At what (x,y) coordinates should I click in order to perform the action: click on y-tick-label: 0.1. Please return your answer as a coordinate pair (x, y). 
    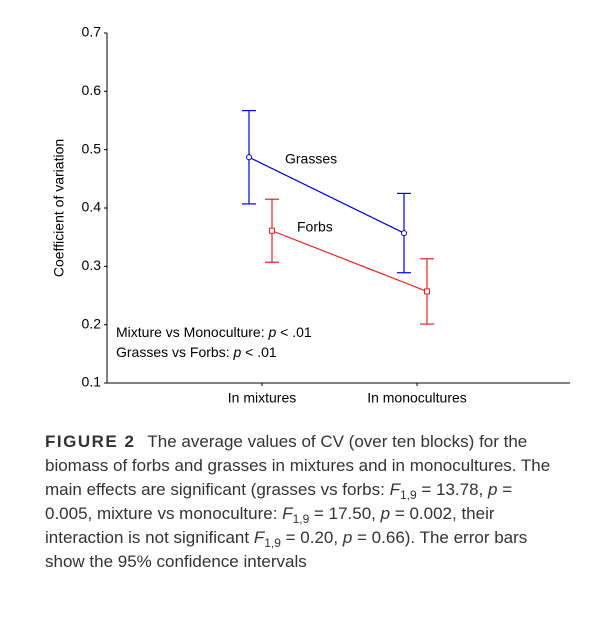
    Looking at the image, I should click on (92, 382).